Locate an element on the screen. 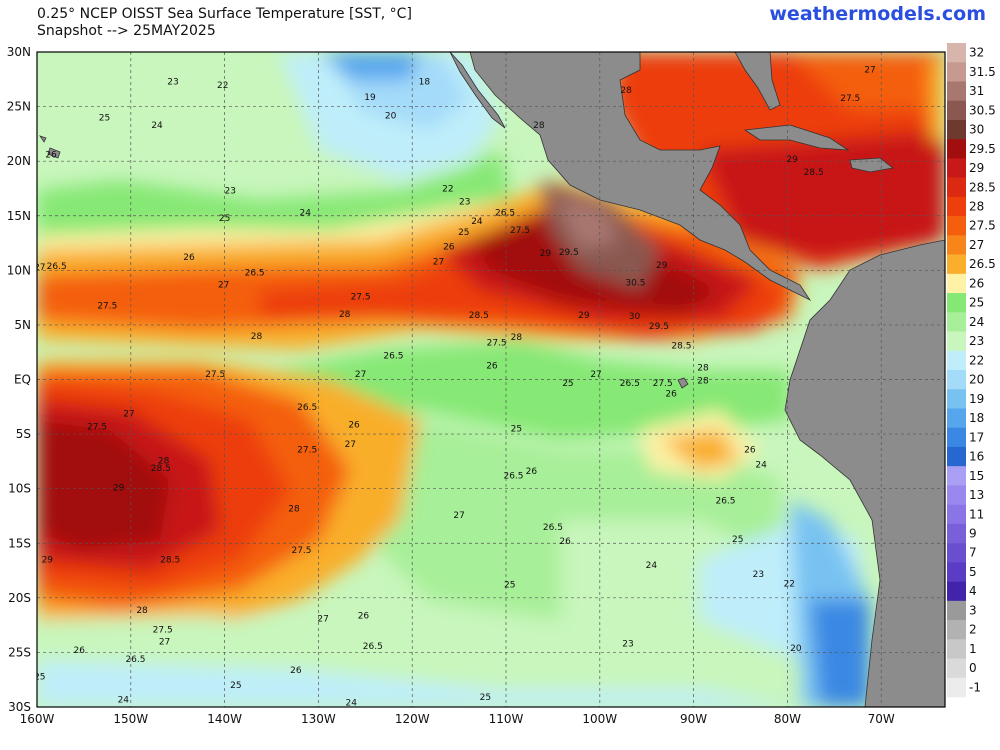 This screenshot has height=750, width=1000. colorbar-label: 31 is located at coordinates (976, 91).